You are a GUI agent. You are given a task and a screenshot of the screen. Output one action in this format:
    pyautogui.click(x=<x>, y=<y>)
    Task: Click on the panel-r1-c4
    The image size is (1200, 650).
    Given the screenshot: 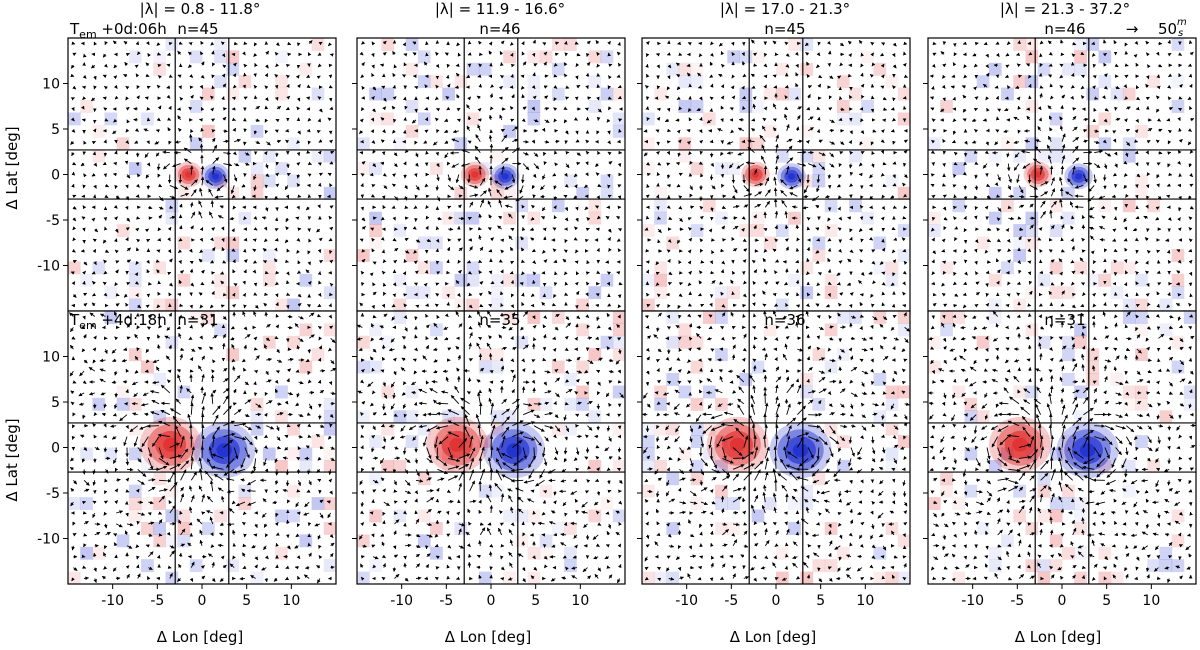 What is the action you would take?
    pyautogui.click(x=1060, y=176)
    